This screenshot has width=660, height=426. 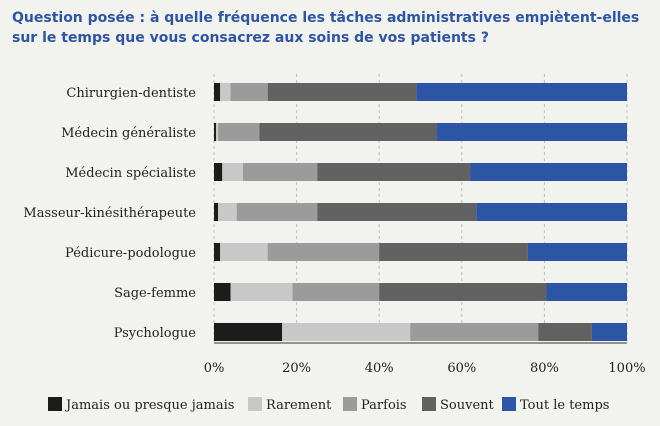 What do you see at coordinates (131, 93) in the screenshot?
I see `category-label: Chirurgien-dentiste` at bounding box center [131, 93].